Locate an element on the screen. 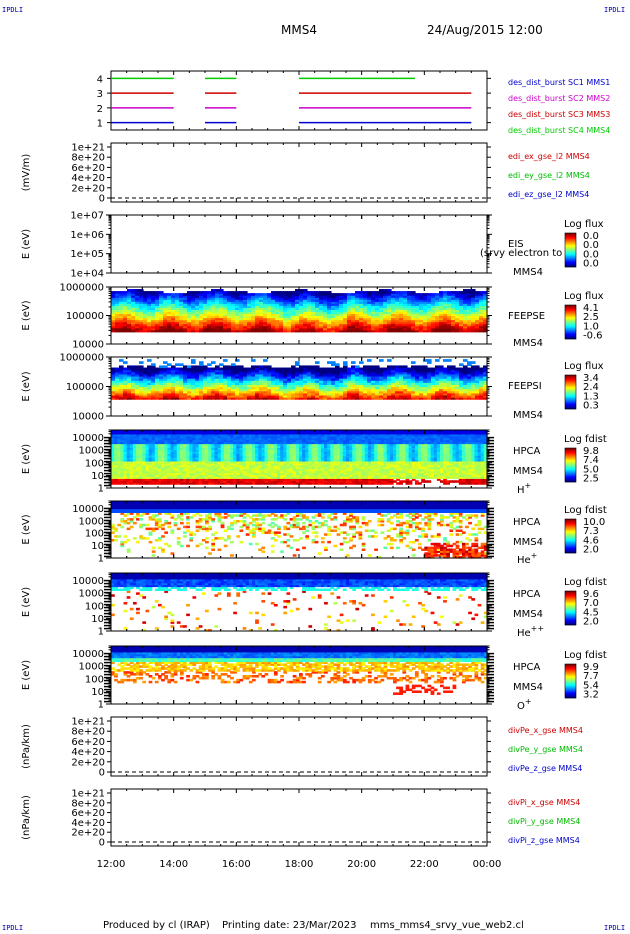  instrument-label: FEEPSI is located at coordinates (525, 386).